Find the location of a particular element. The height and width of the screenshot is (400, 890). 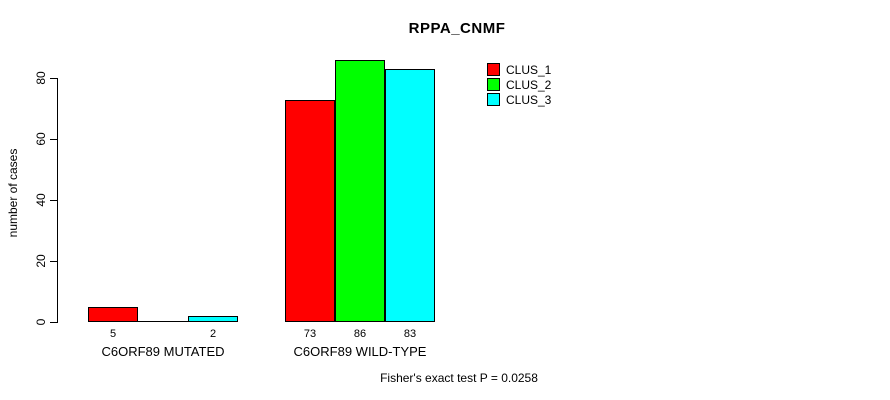

legend: CLUS_1 CLUS_2 CLUS_3 is located at coordinates (519, 84).